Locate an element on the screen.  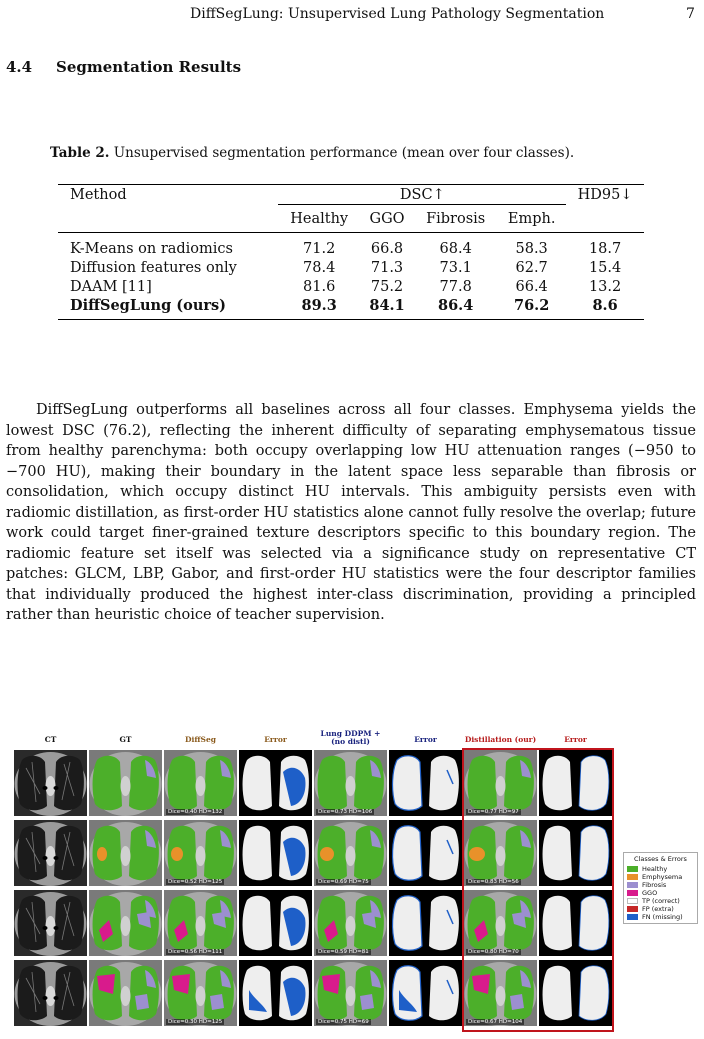
subheader-ggo: GGO is located at coordinates (387, 218).